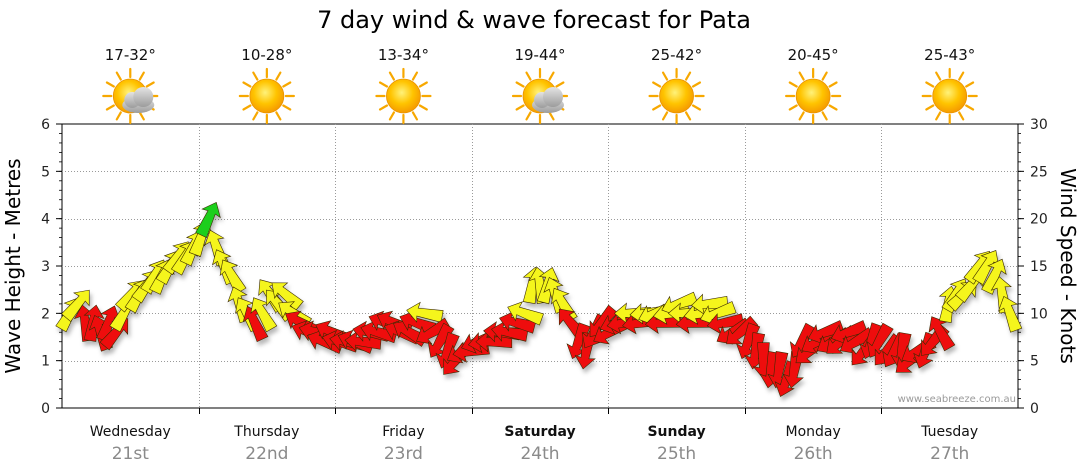 This screenshot has height=475, width=1080. I want to click on left-tick-label: 0, so click(45, 409).